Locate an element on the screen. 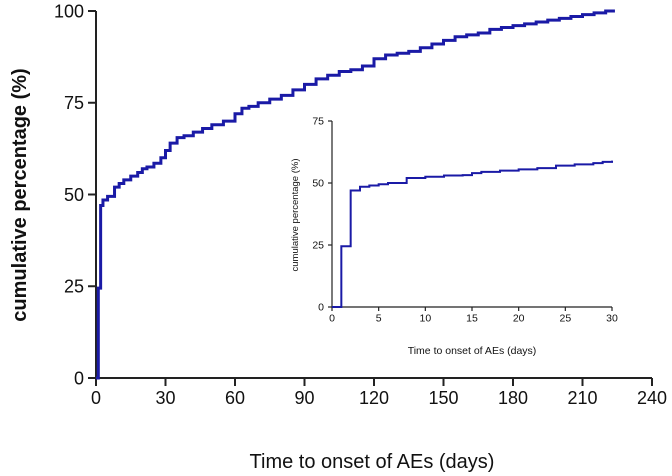  main-x-tick-label: 90 is located at coordinates (304, 398).